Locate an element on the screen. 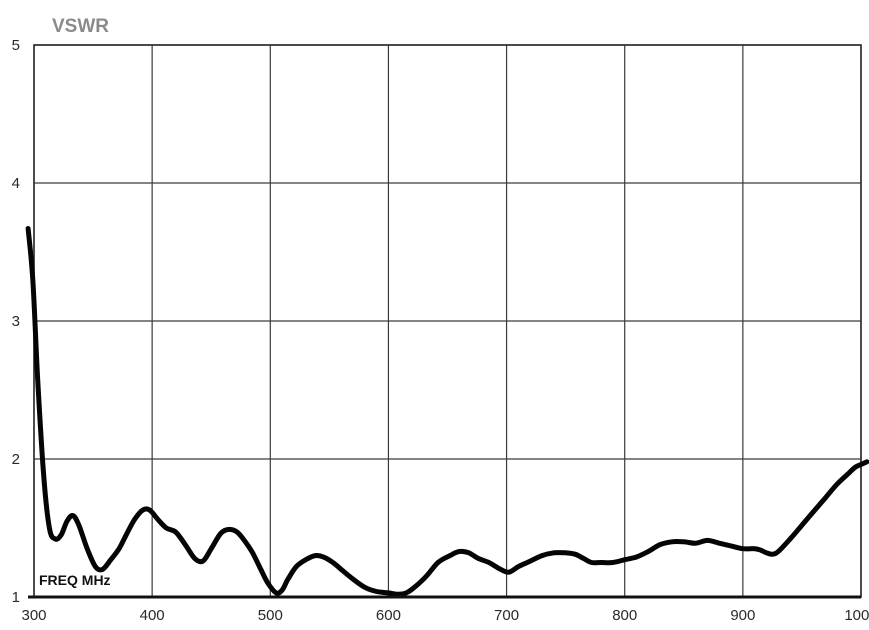  x-tick-label: 400 is located at coordinates (152, 615).